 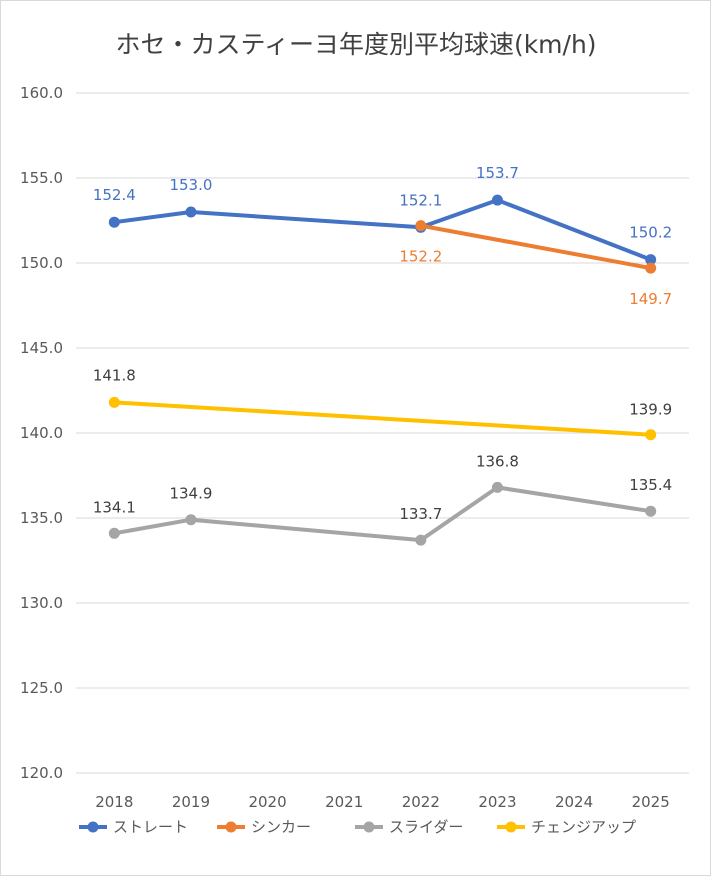 What do you see at coordinates (651, 802) in the screenshot?
I see `x-tick-label: 2025` at bounding box center [651, 802].